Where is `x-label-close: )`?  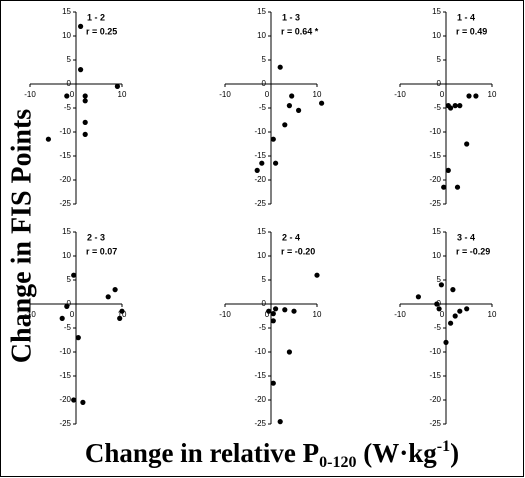 x-label-close: ) is located at coordinates (454, 453).